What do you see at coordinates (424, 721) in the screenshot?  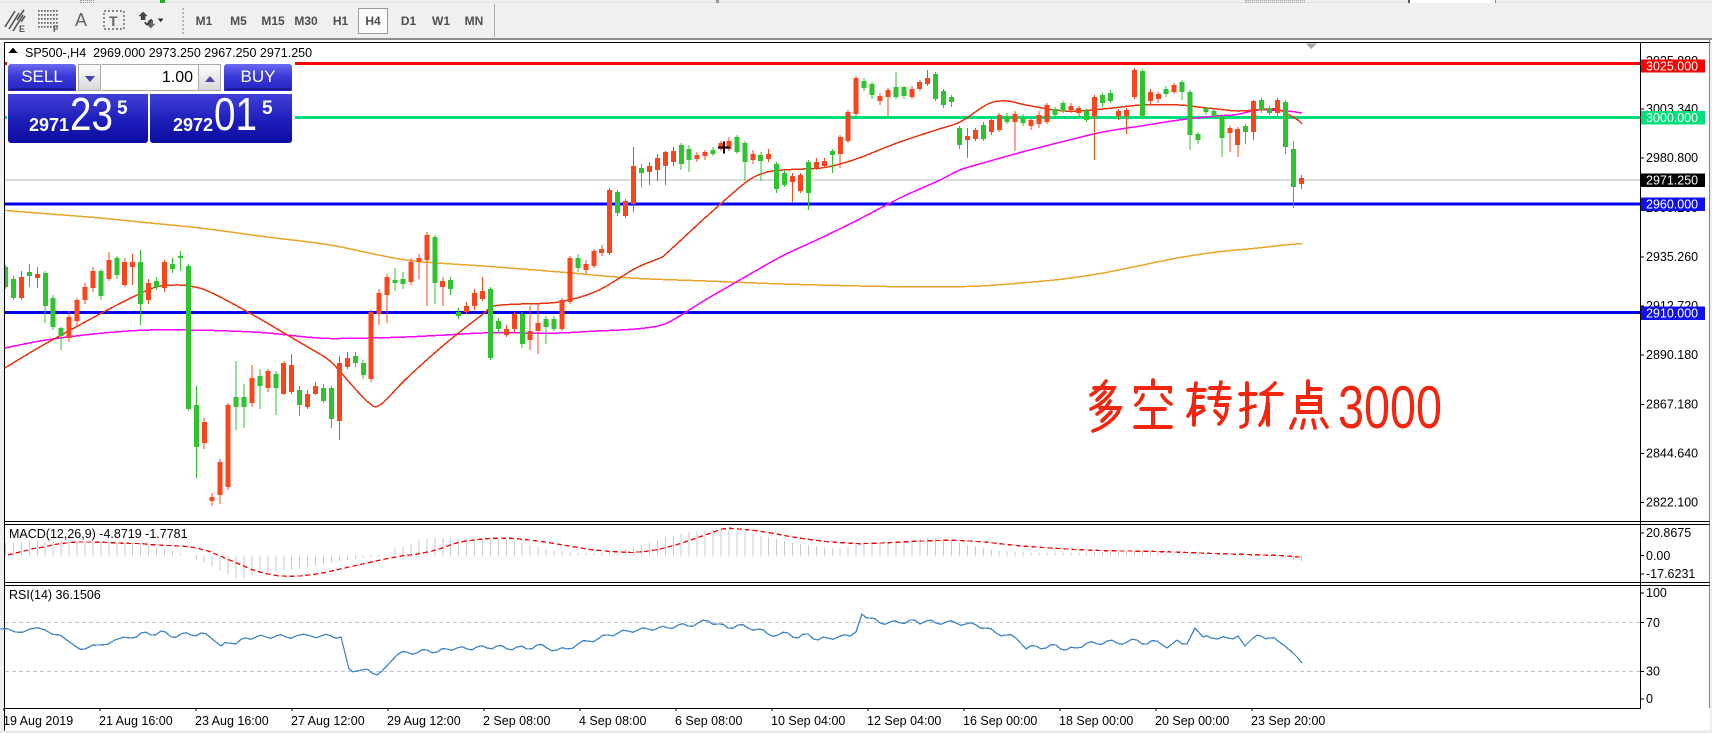 I see `svg-text: 29 Aug 12:00` at bounding box center [424, 721].